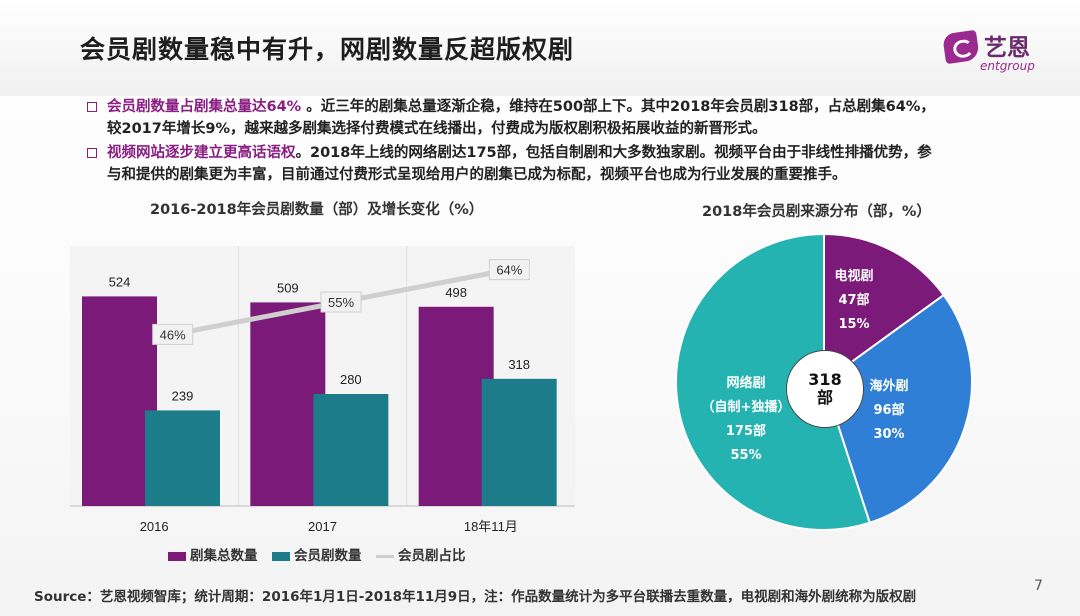 The height and width of the screenshot is (616, 1080). I want to click on bullet-highlight: 视频网站逐步建立更高话语权, so click(201, 153).